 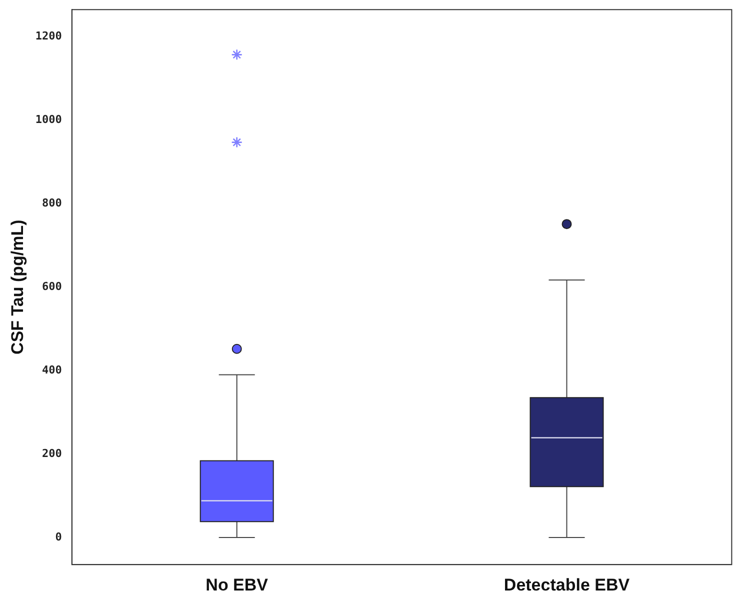 I want to click on y-tick-label: 1000, so click(x=48, y=119).